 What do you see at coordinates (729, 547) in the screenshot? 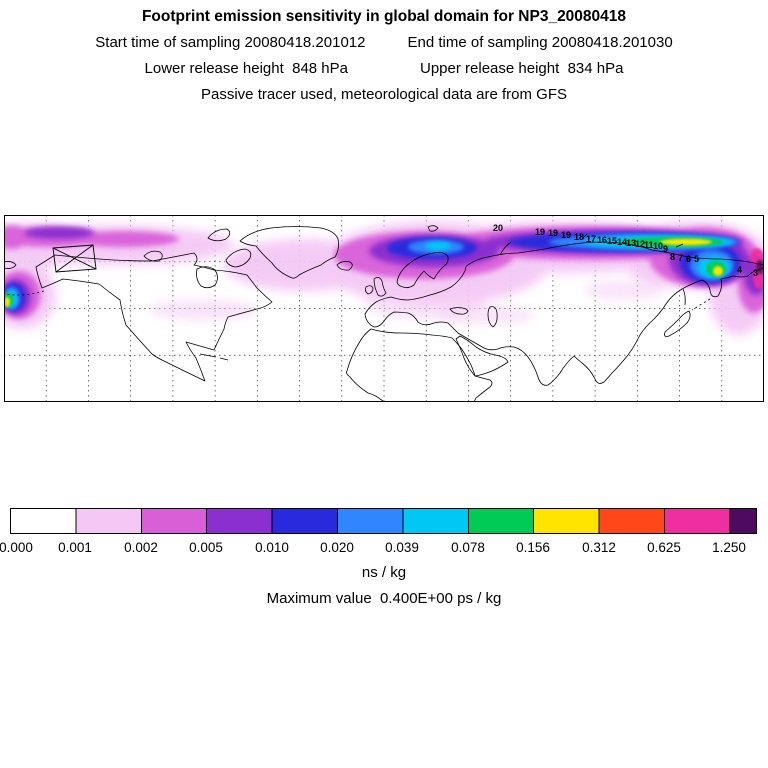
I see `colorbar-tick-label: 1.250` at bounding box center [729, 547].